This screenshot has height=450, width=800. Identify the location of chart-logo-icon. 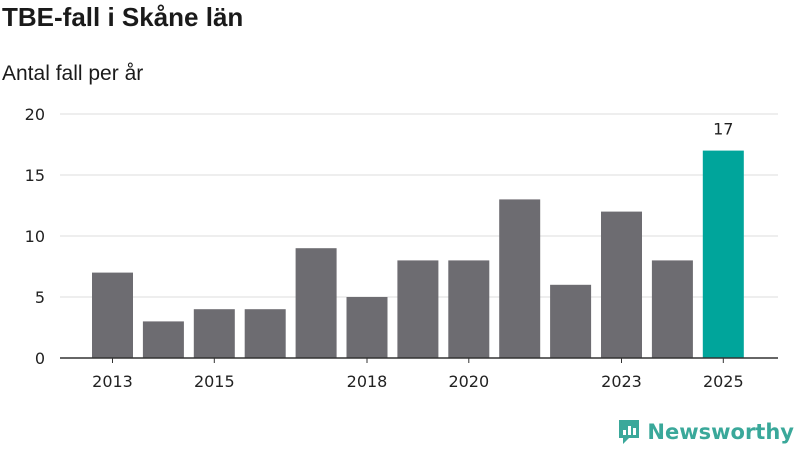
(629, 432).